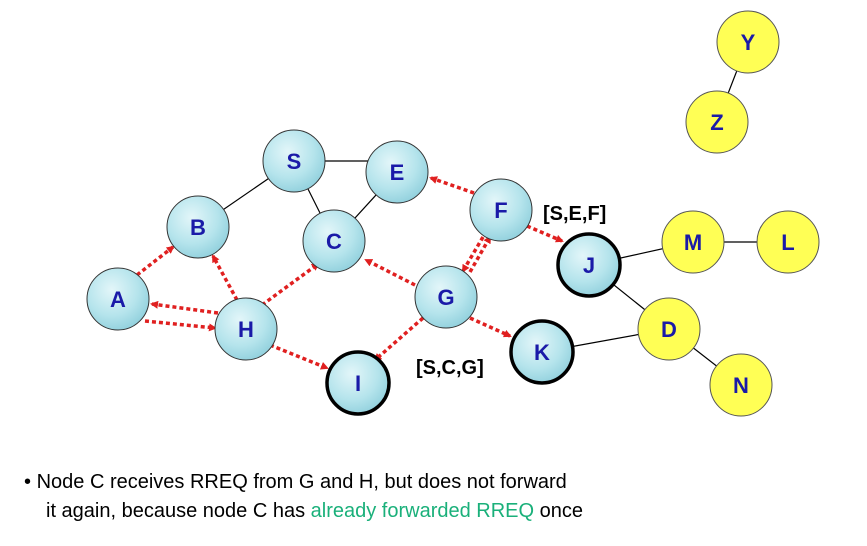 Image resolution: width=867 pixels, height=546 pixels. I want to click on node-b-label: B, so click(198, 227).